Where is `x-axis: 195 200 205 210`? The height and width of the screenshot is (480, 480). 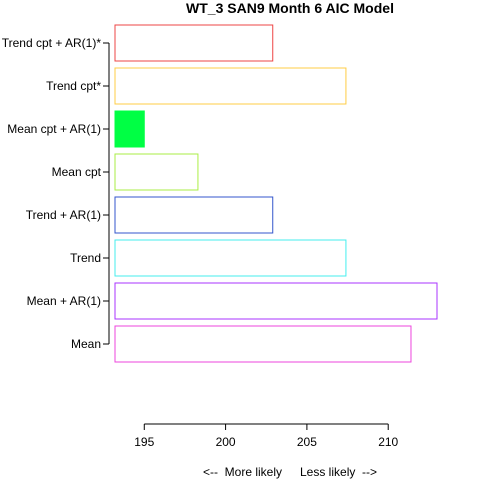
x-axis: 195 200 205 210 is located at coordinates (266, 436).